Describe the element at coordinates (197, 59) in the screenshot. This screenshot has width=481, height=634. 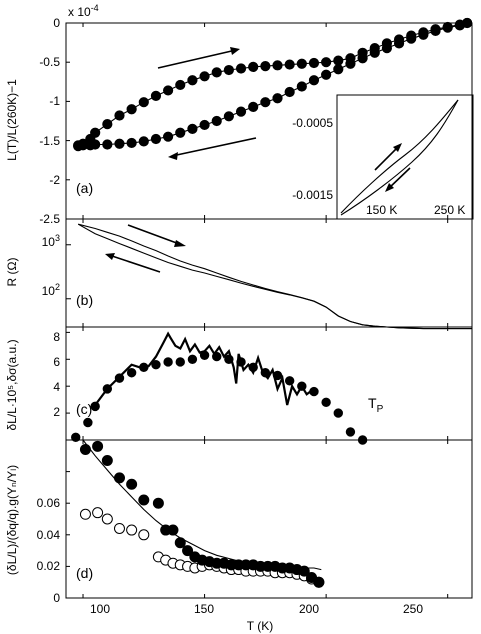
I see `arrow-warming-a` at that location.